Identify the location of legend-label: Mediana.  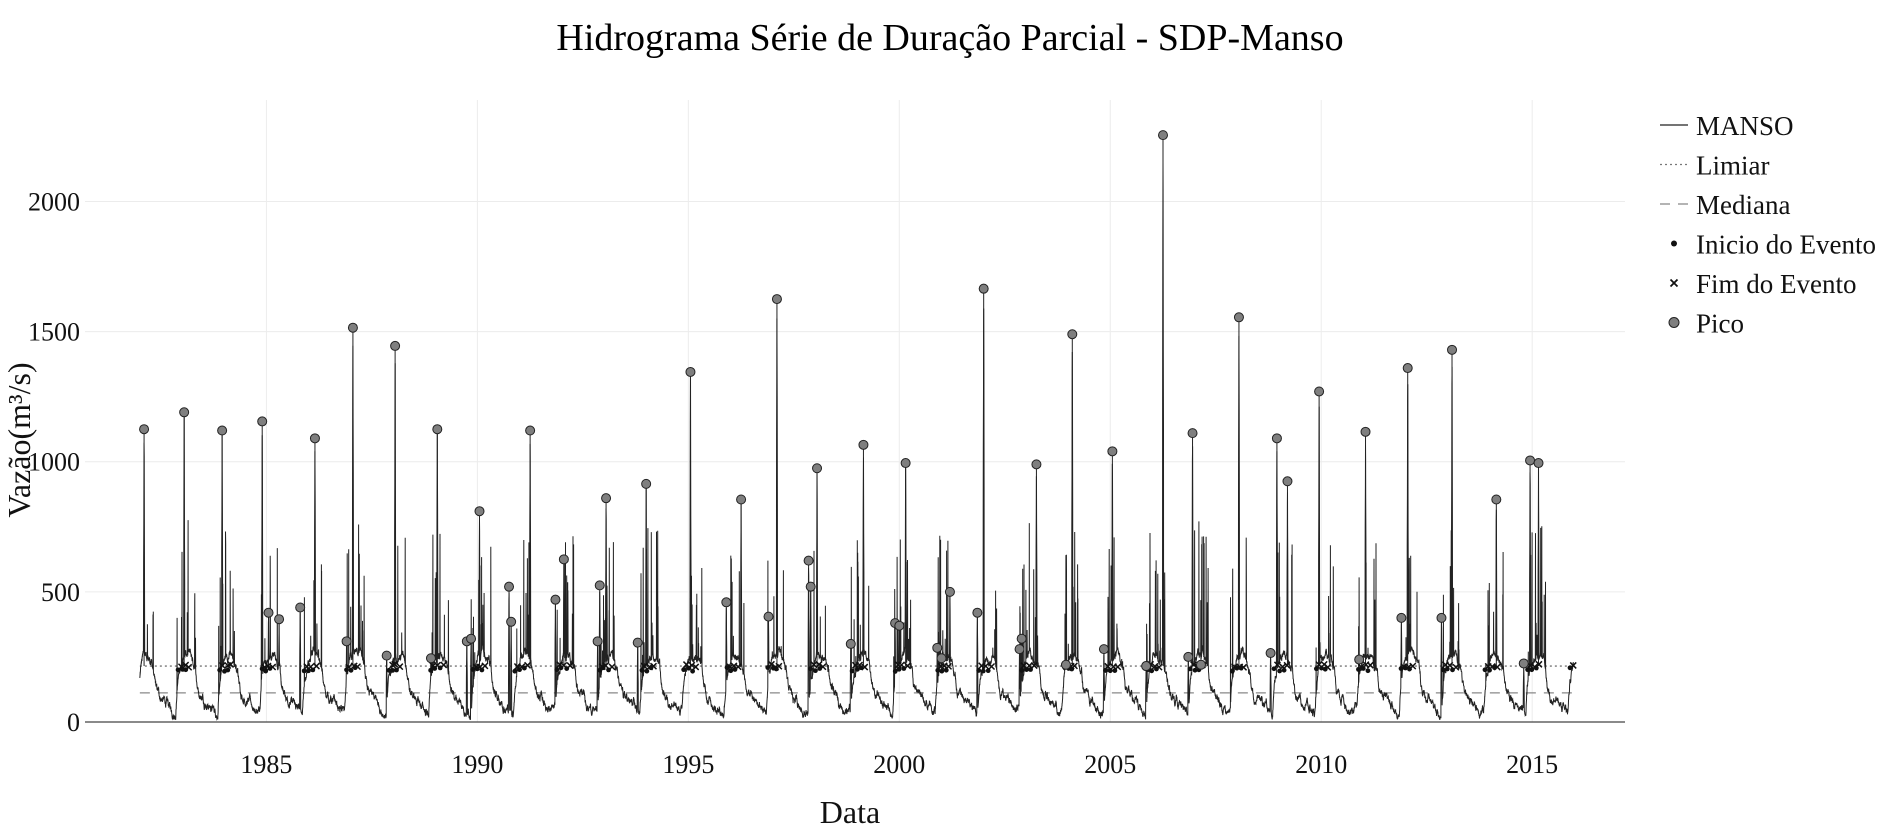
(1743, 205).